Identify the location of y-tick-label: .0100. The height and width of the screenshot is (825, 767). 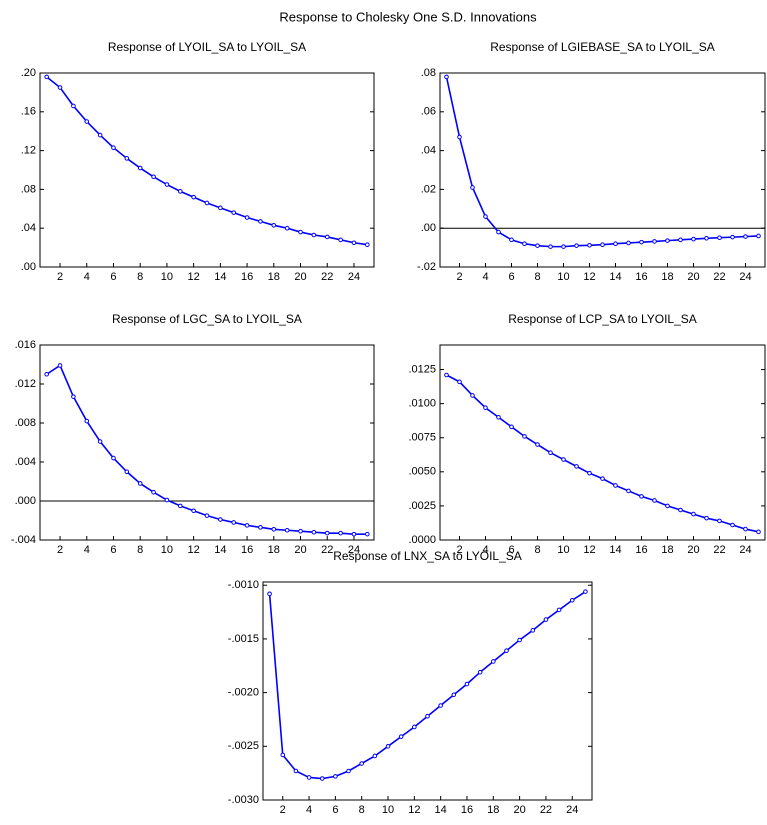
(422, 404).